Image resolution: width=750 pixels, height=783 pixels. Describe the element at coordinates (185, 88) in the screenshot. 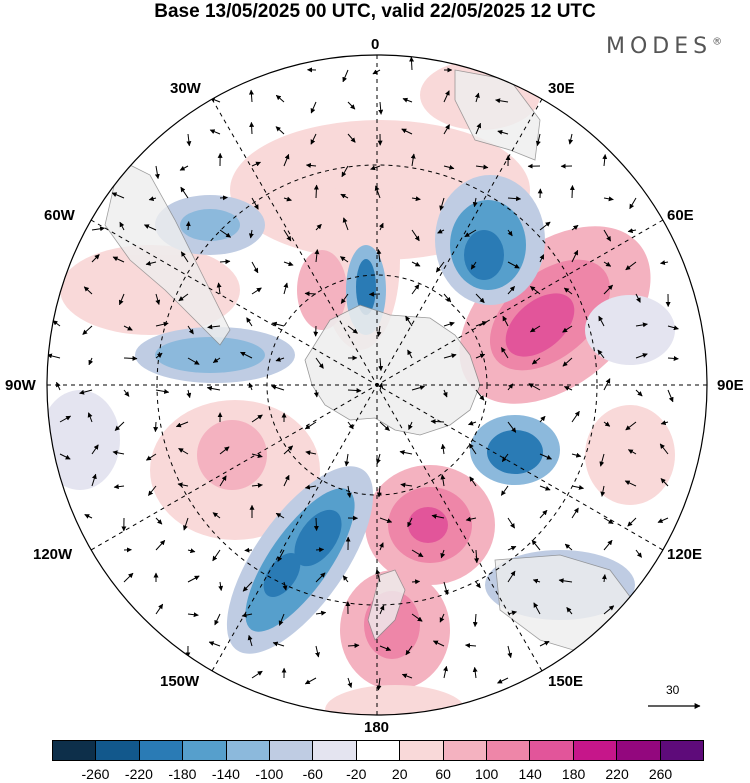

I see `longitude-label-30w: 30W` at that location.